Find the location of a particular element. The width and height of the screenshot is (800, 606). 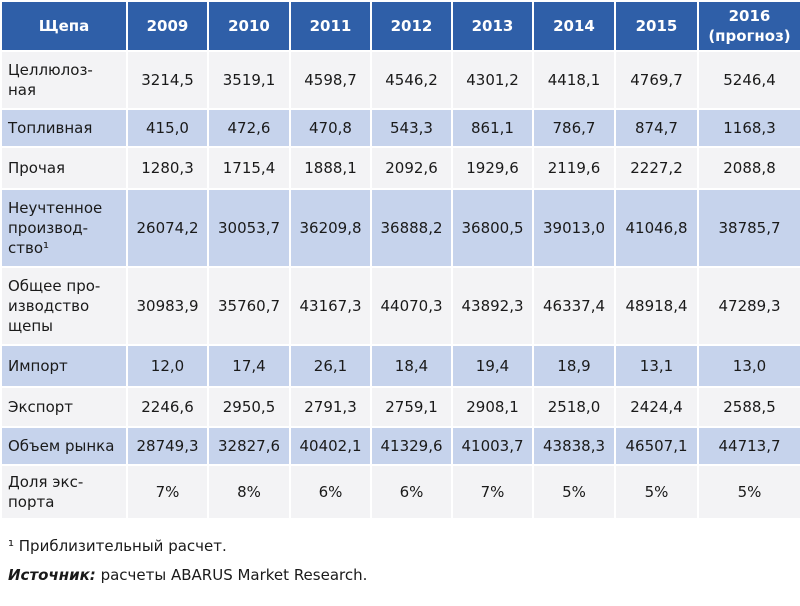

footnote: ¹ Приблизительный расчет. is located at coordinates (117, 546).